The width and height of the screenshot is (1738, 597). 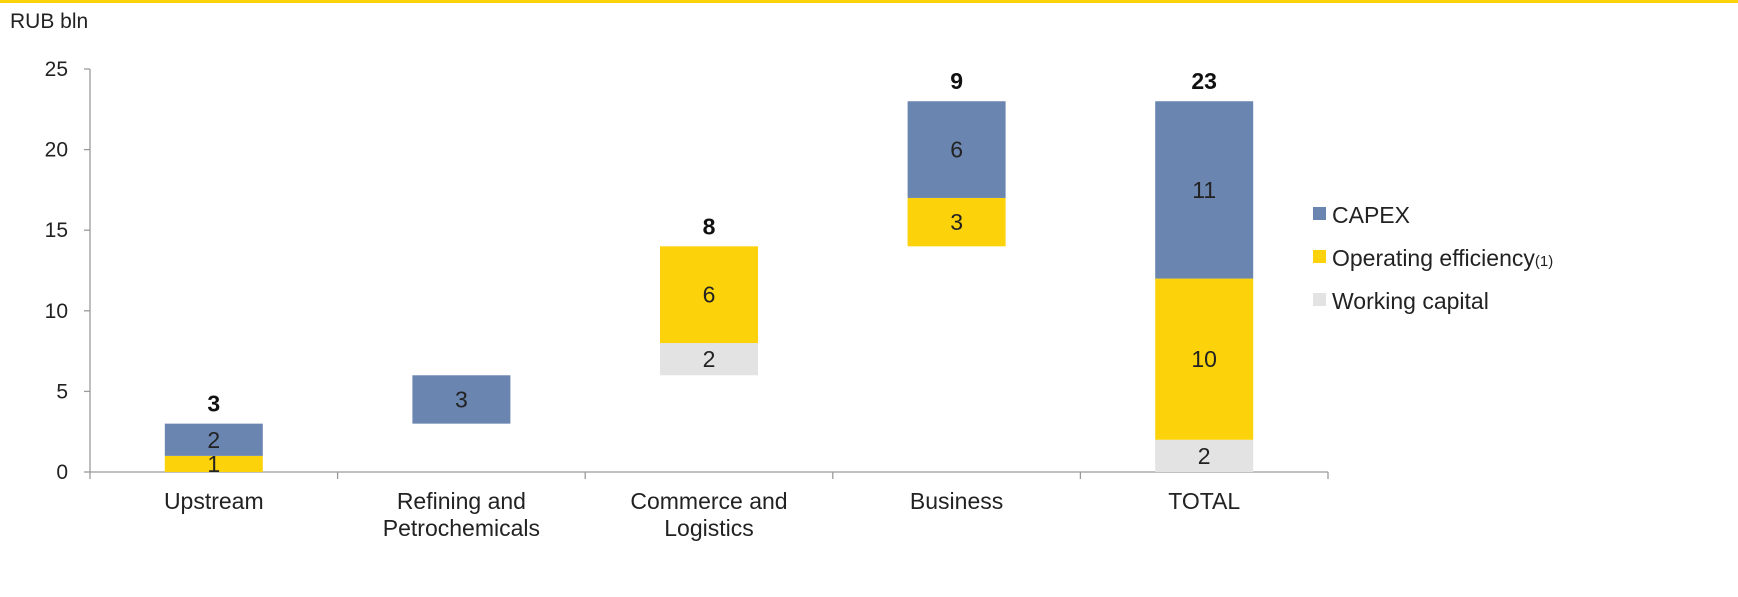 I want to click on unit-label: RUB bln, so click(x=49, y=21).